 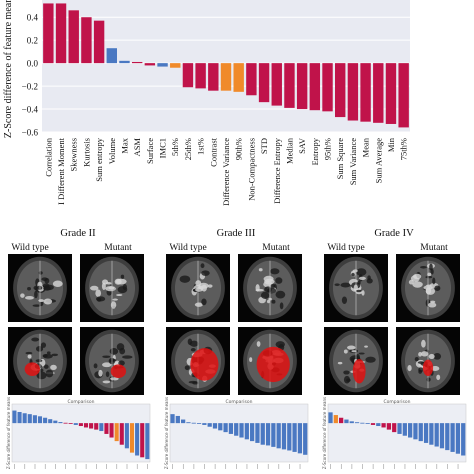 I want to click on wild-type-label: Wild type, so click(x=345, y=248).